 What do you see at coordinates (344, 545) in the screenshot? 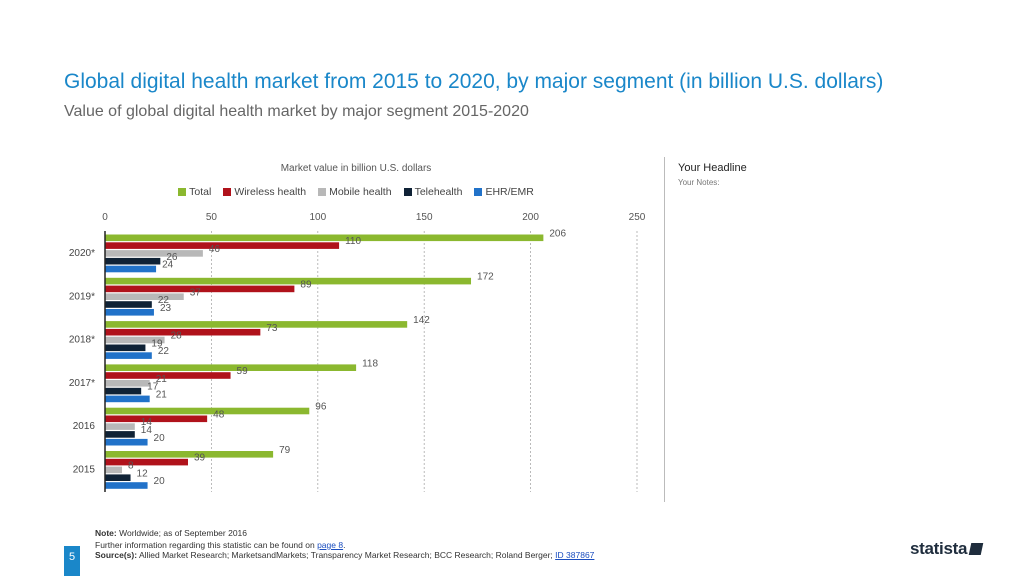
I see `footer-period: .` at bounding box center [344, 545].